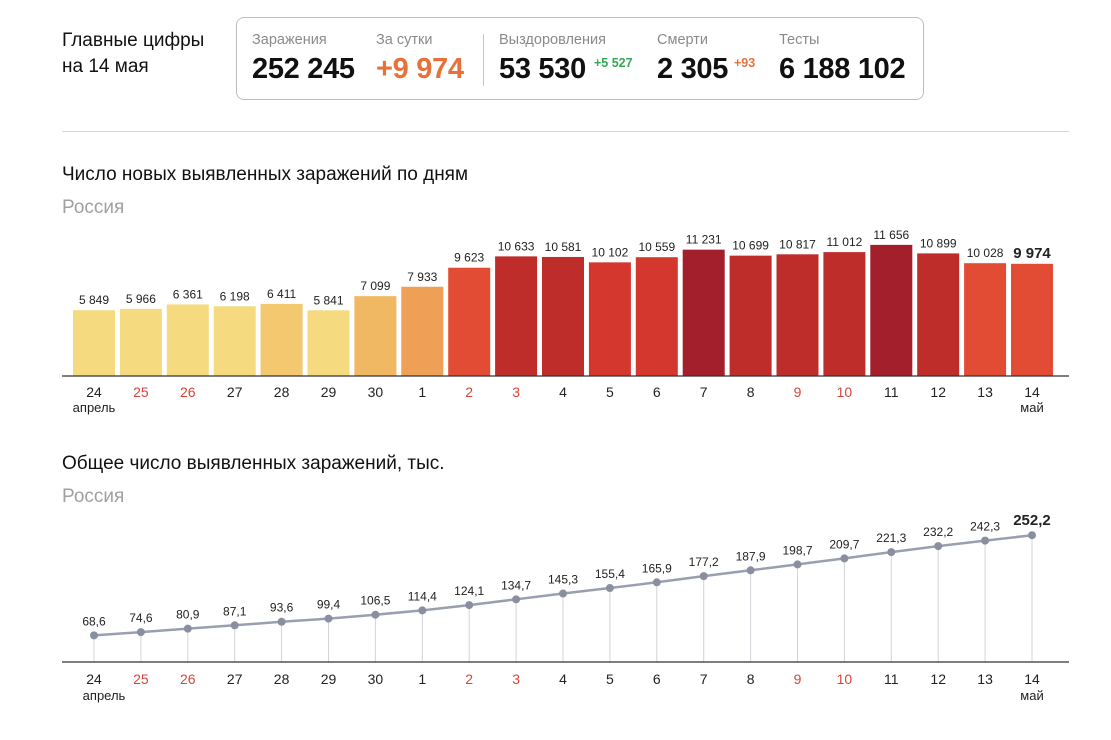  What do you see at coordinates (799, 40) in the screenshot?
I see `stat-tests-label: Тесты` at bounding box center [799, 40].